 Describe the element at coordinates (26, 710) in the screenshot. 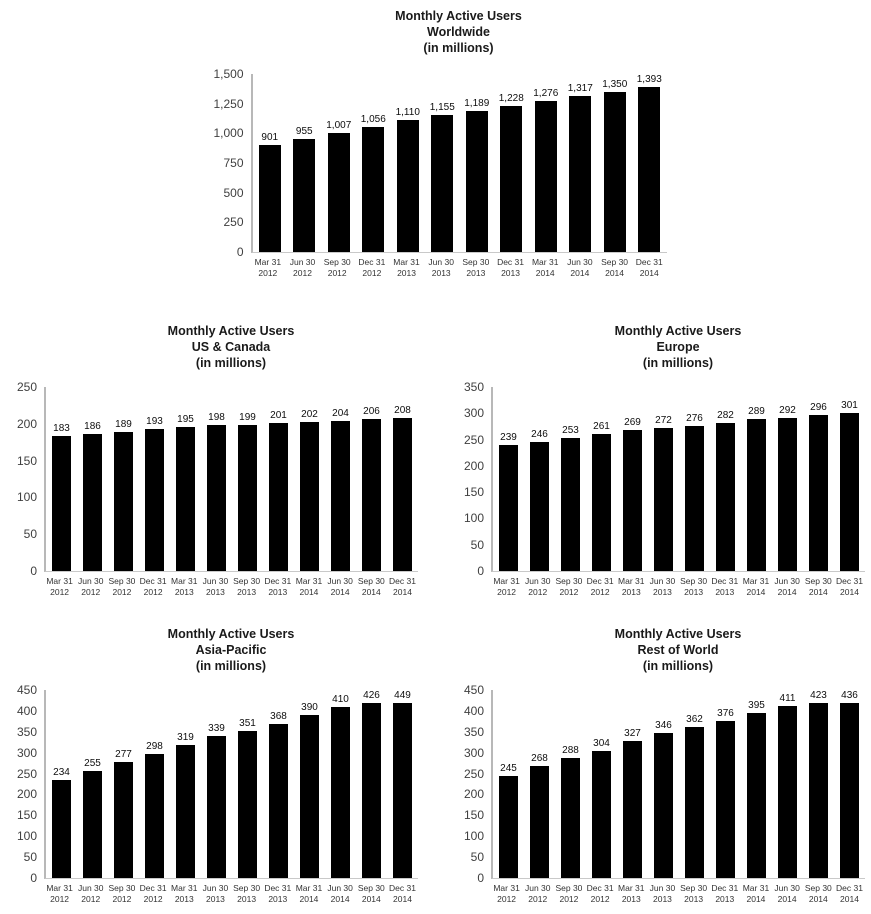

I see `y-tick-label: 400` at that location.